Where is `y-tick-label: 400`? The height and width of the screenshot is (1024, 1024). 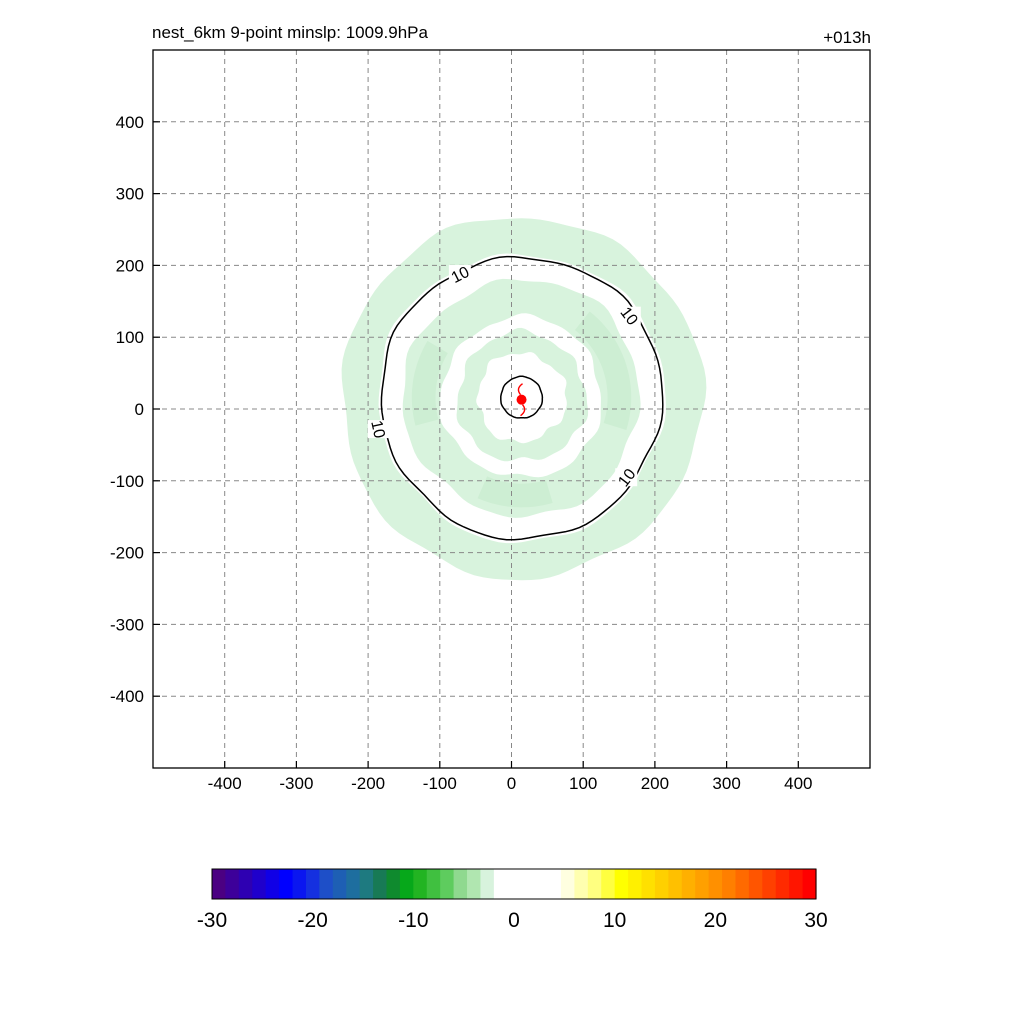
y-tick-label: 400 is located at coordinates (130, 122).